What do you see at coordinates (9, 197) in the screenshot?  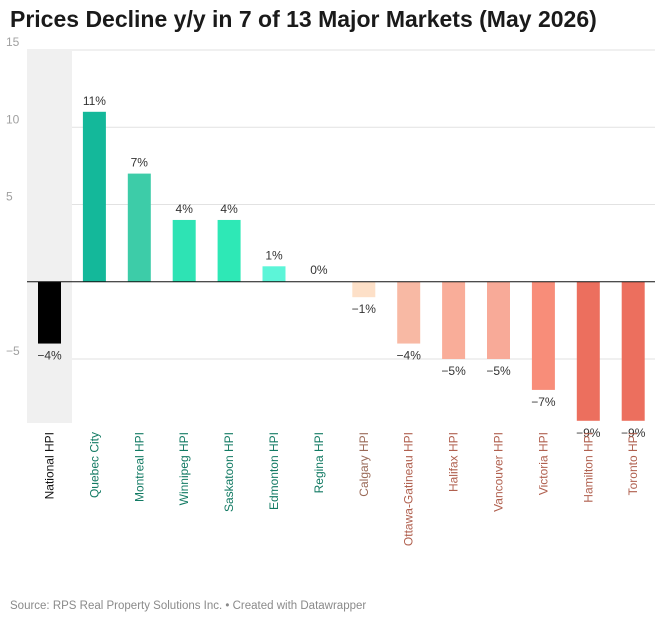 I see `y-tick-label: 5` at bounding box center [9, 197].